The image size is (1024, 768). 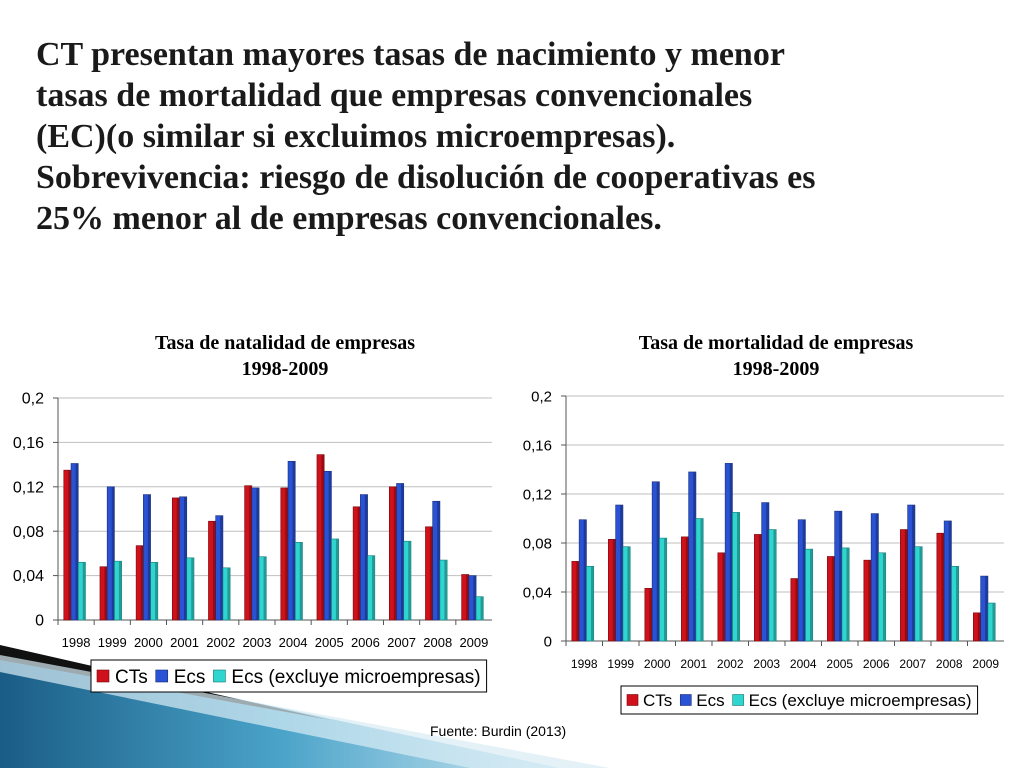 I want to click on natalidad-x-tick-label: 1998, so click(x=76, y=642).